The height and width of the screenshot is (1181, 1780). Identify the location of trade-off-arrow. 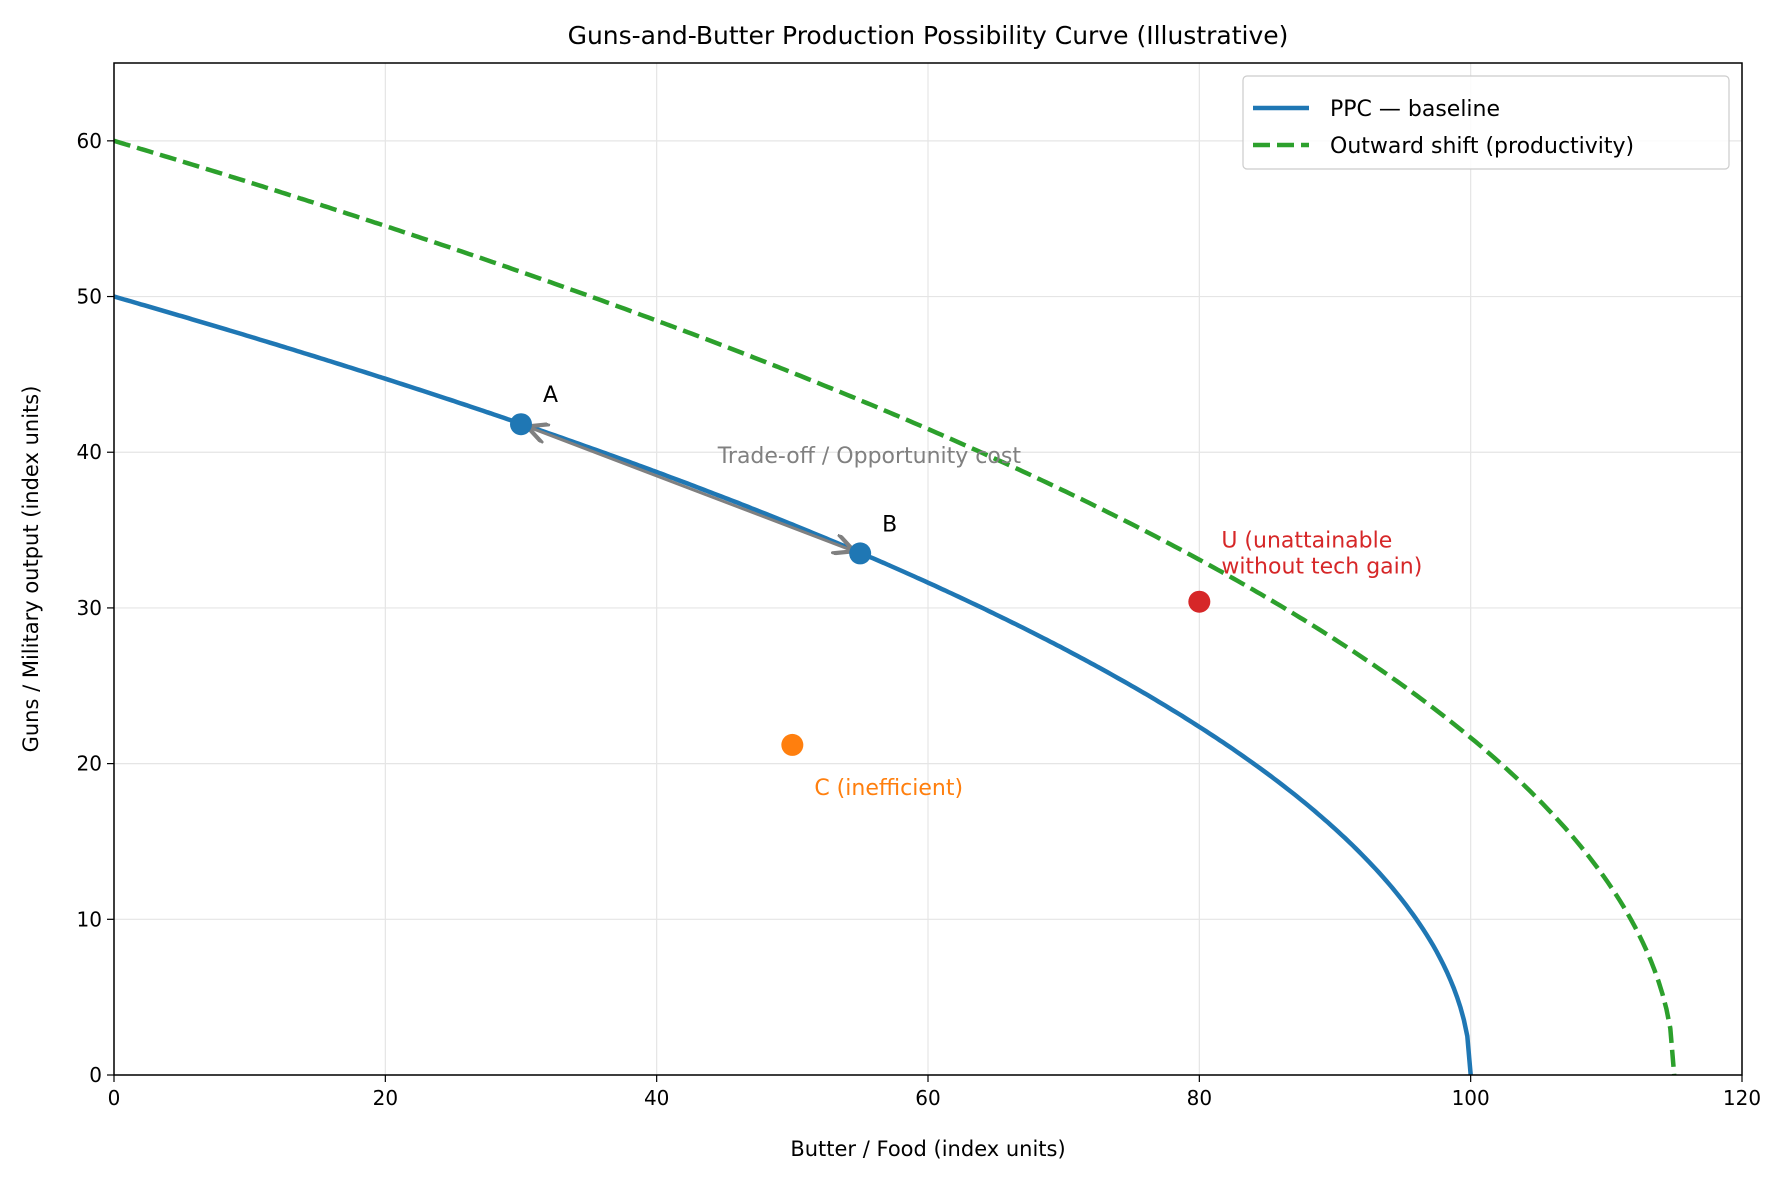
(690, 488).